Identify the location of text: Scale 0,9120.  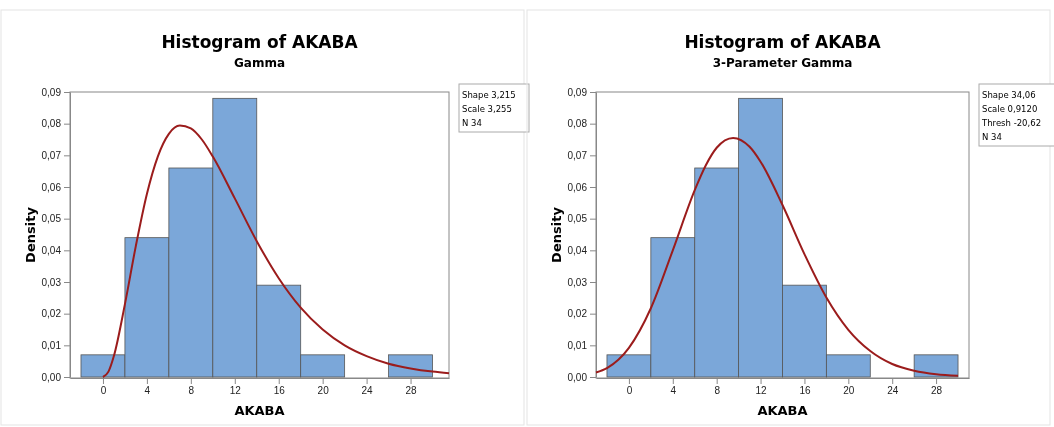
(1010, 109).